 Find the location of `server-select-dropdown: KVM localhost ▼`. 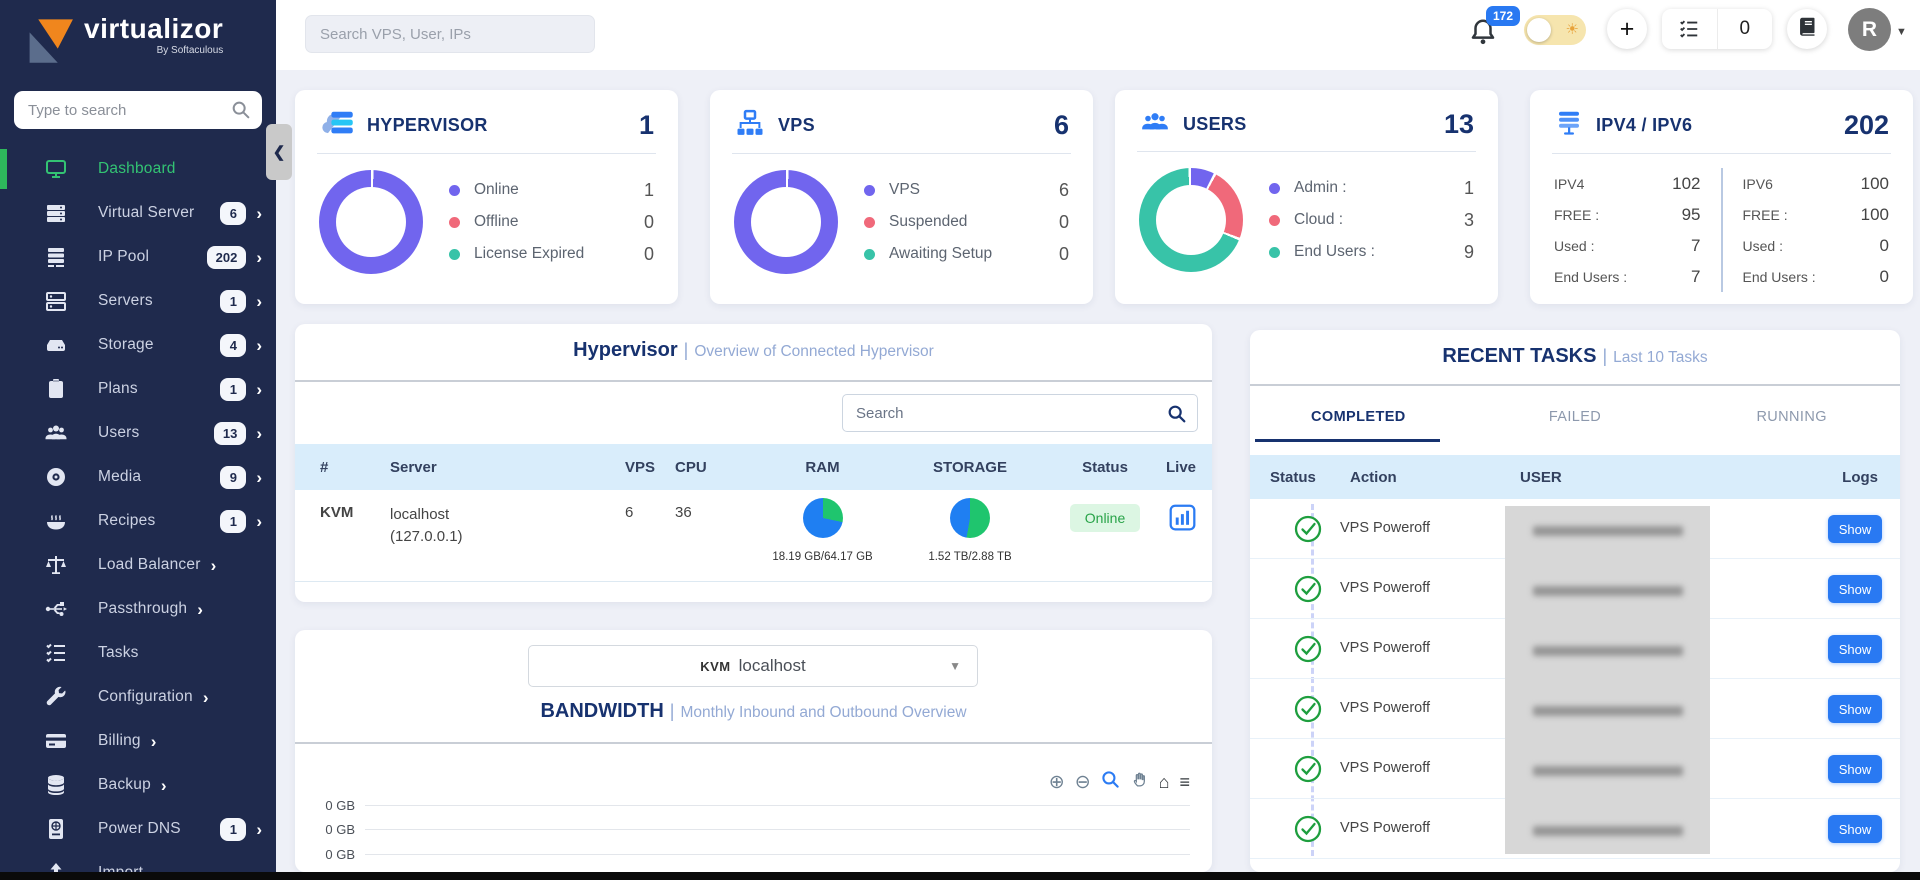

server-select-dropdown: KVM localhost ▼ is located at coordinates (753, 666).